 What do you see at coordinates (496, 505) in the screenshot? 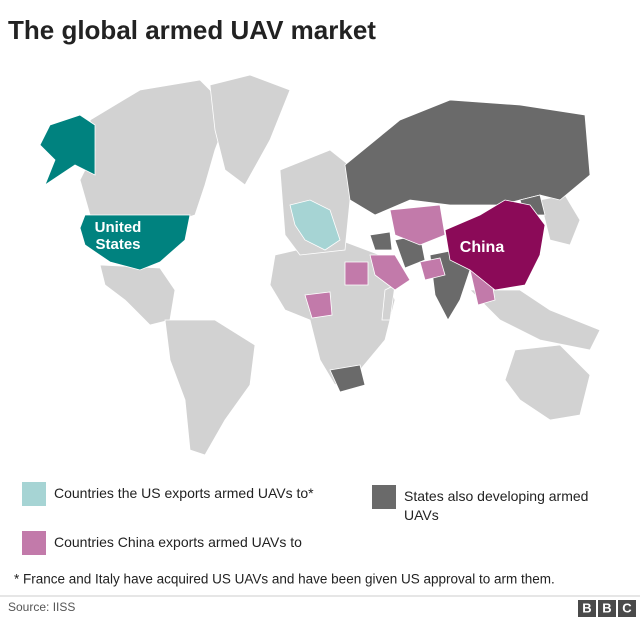
I see `legend-label: States also developing armed UAVs` at bounding box center [496, 505].